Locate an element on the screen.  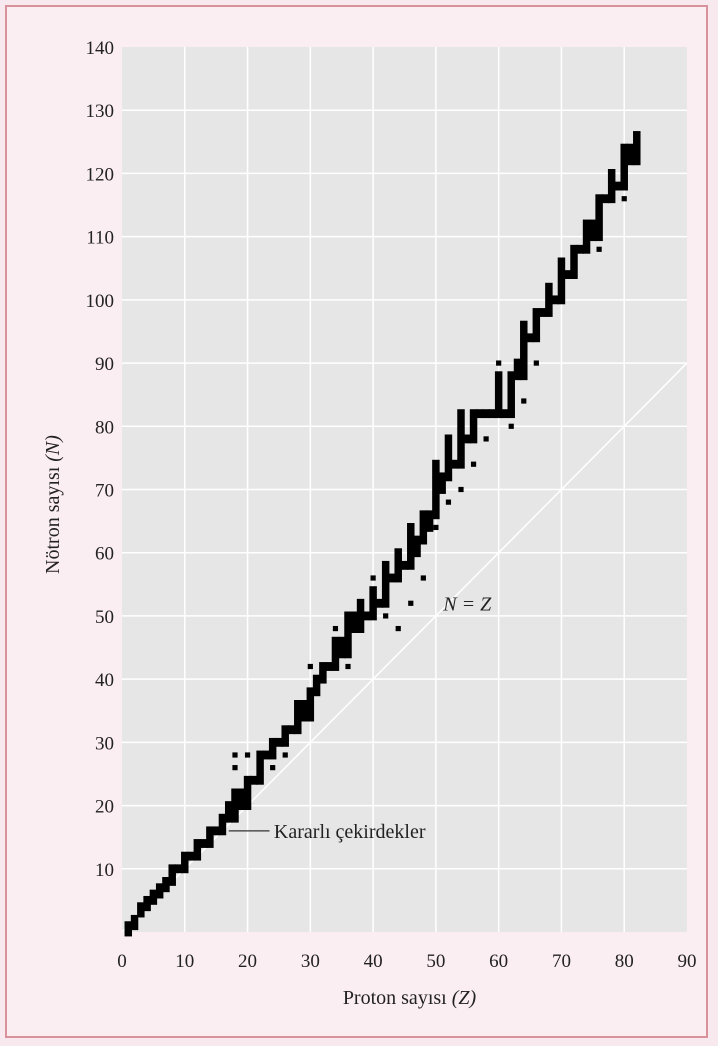
y-tick-label: 50 is located at coordinates (104, 617).